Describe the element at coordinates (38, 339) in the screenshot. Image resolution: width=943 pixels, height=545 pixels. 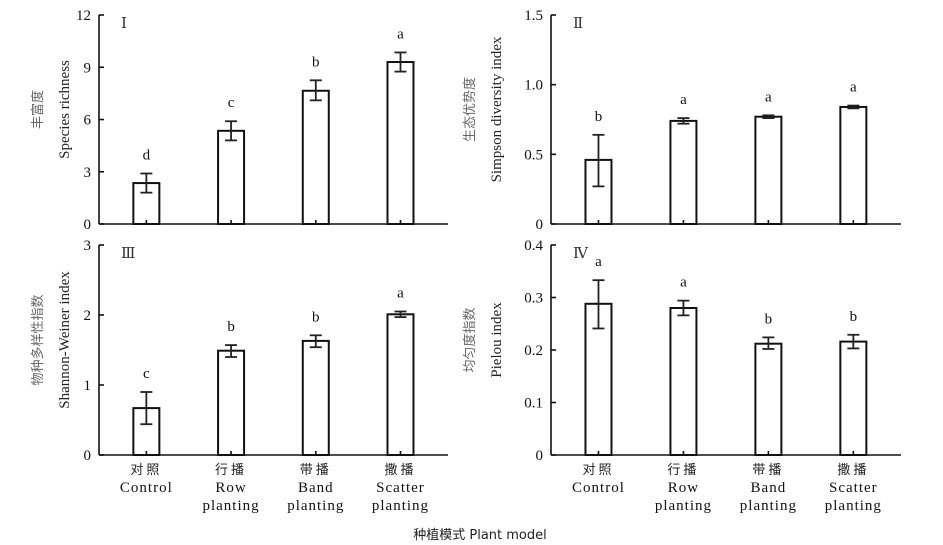
I see `y-axis-label-zh: 物种多样性指数` at that location.